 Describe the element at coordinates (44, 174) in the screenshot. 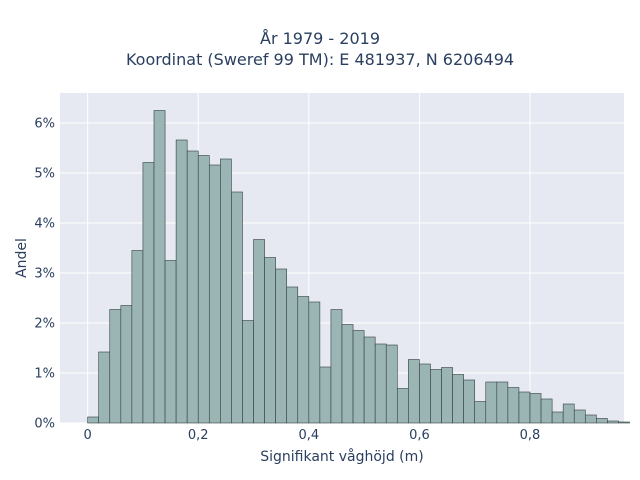

I see `y-tick-label: 5%` at that location.